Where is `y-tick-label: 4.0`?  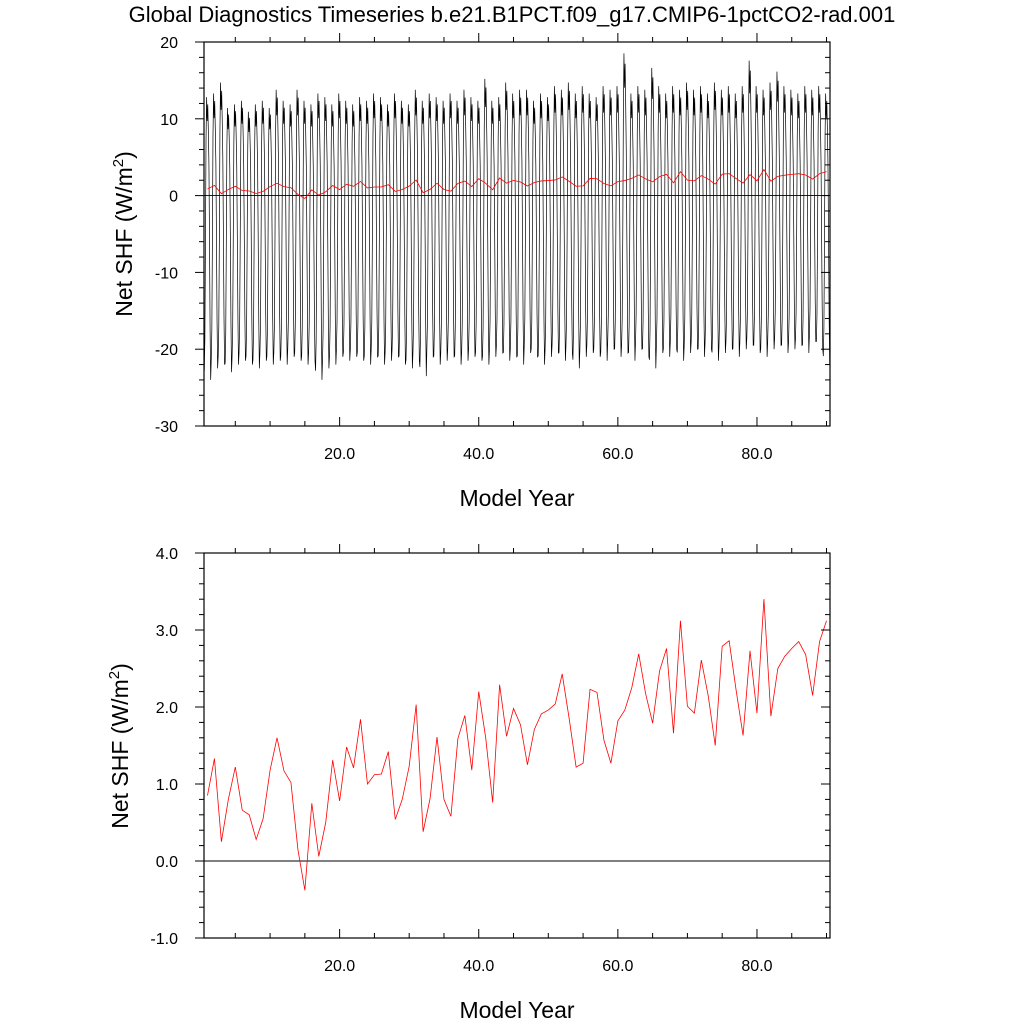
y-tick-label: 4.0 is located at coordinates (167, 554).